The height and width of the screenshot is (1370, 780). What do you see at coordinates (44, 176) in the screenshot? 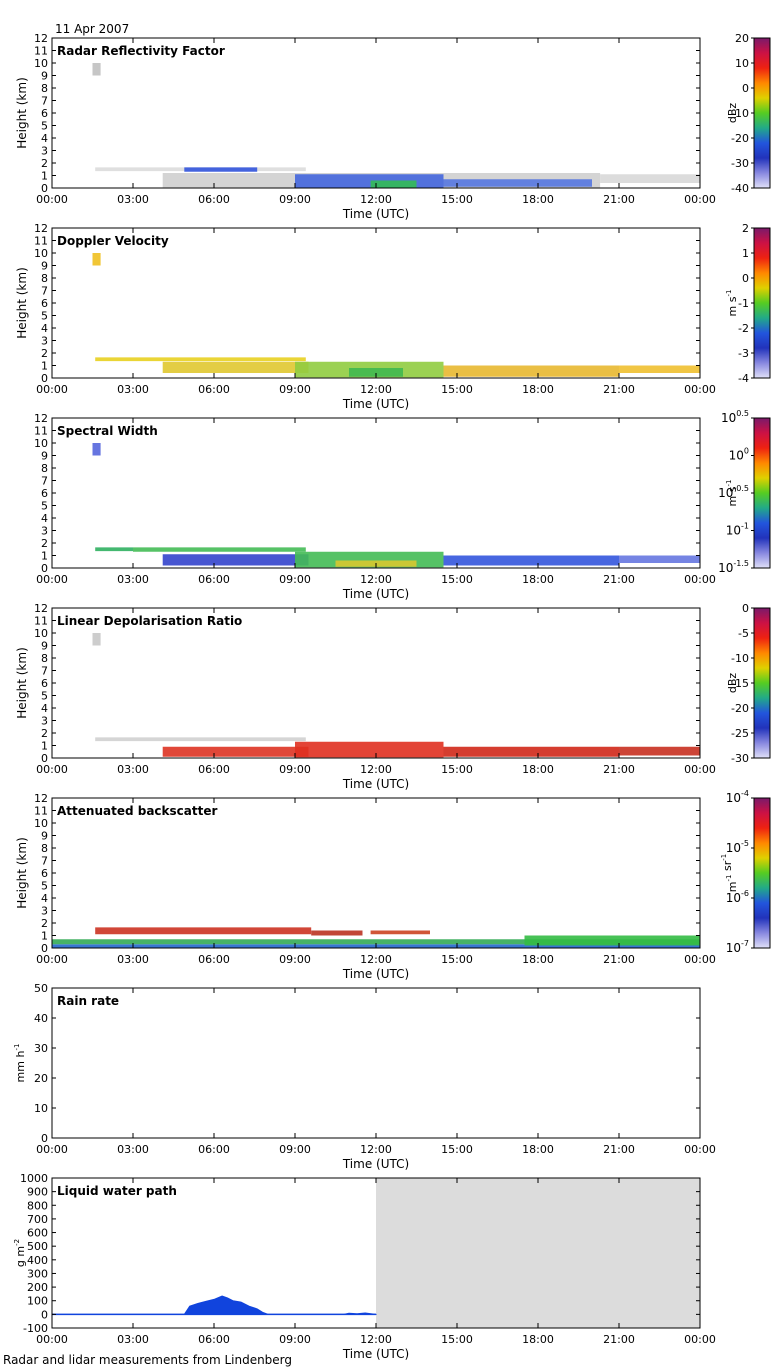
I see `y-tick-label: 1` at bounding box center [44, 176].